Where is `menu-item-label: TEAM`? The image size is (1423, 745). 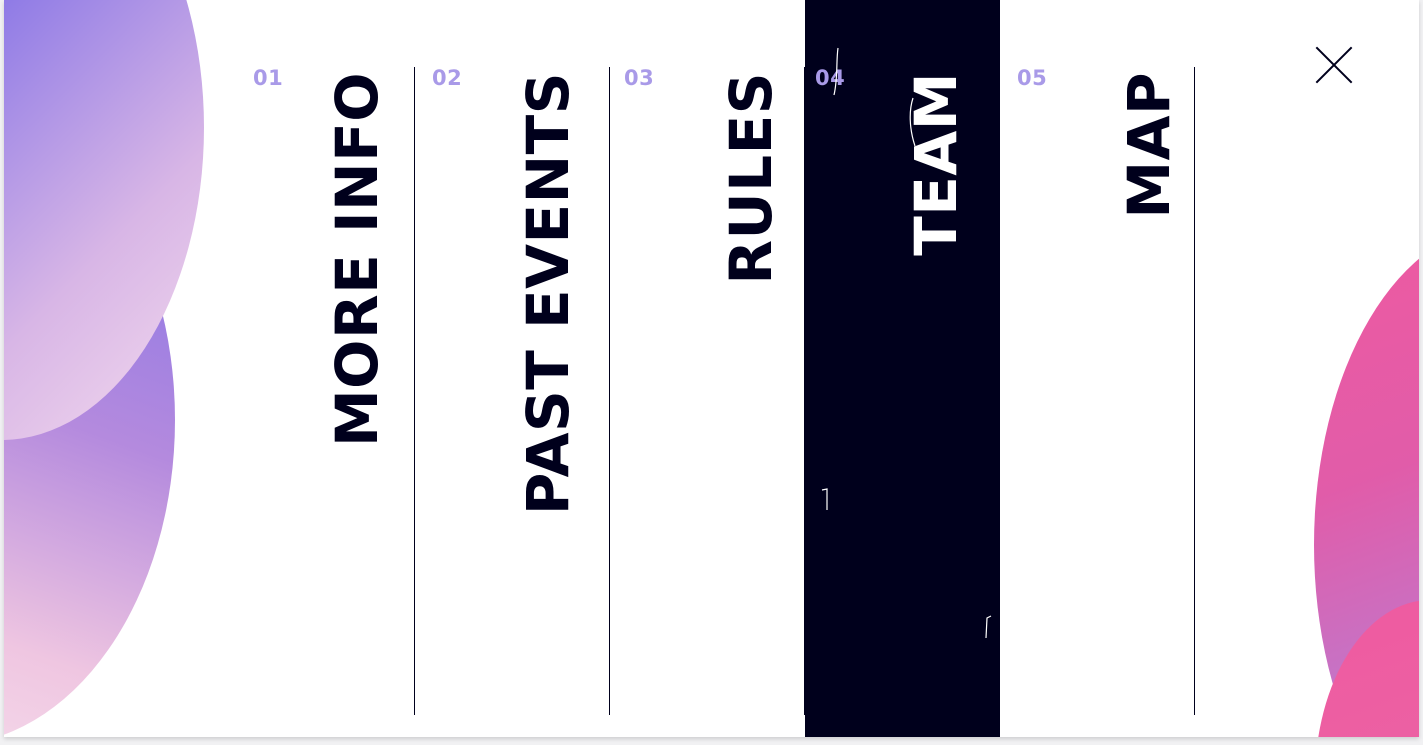
menu-item-label: TEAM is located at coordinates (936, 164).